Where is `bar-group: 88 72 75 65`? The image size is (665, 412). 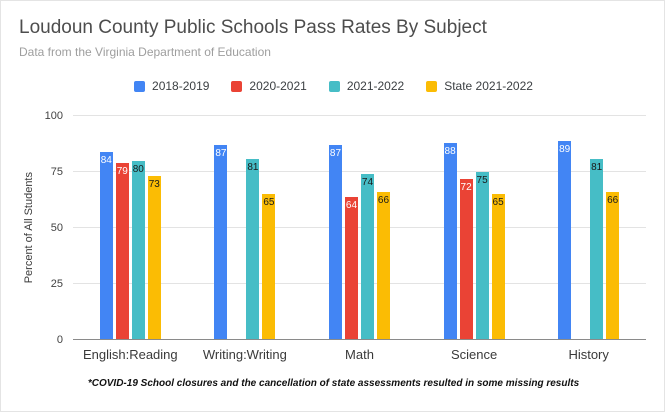
bar-group: 88 72 75 65 is located at coordinates (474, 228).